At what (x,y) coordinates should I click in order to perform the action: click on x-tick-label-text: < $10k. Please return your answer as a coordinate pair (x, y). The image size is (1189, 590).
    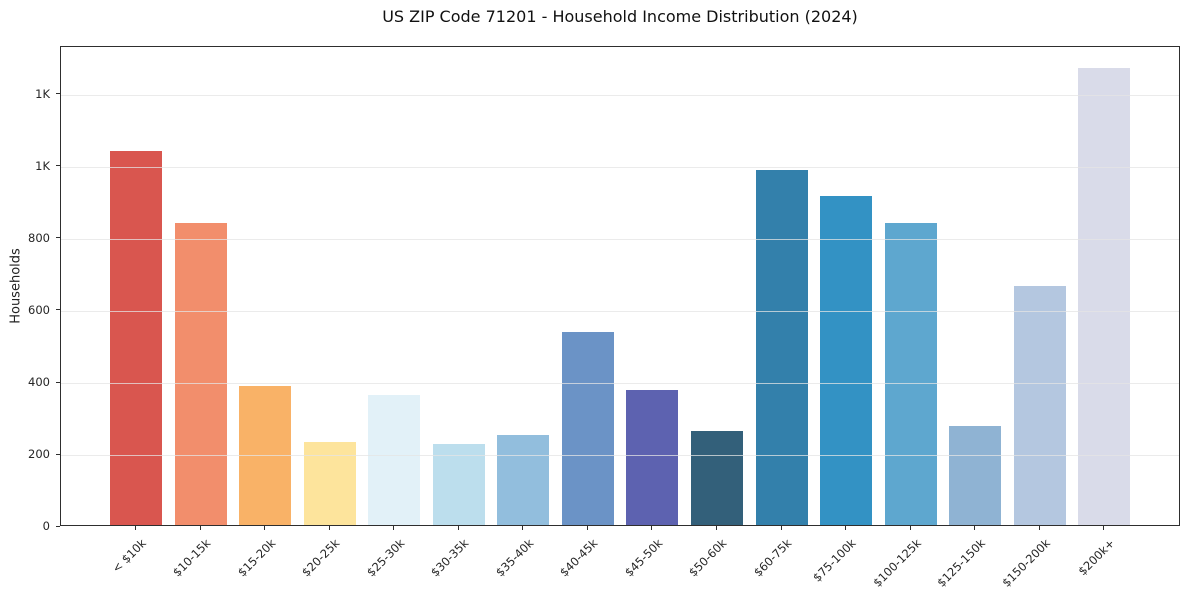
    Looking at the image, I should click on (129, 556).